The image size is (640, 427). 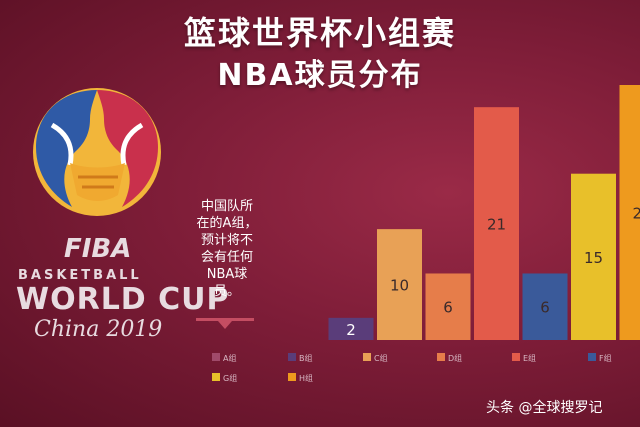 What do you see at coordinates (529, 358) in the screenshot?
I see `legend-label: E组` at bounding box center [529, 358].